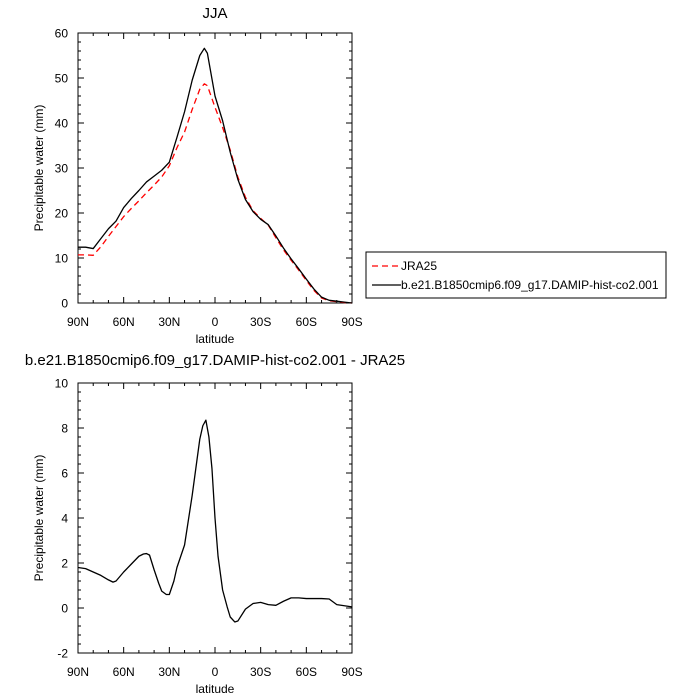 The image size is (700, 700). What do you see at coordinates (62, 79) in the screenshot?
I see `y-tick-label: 50` at bounding box center [62, 79].